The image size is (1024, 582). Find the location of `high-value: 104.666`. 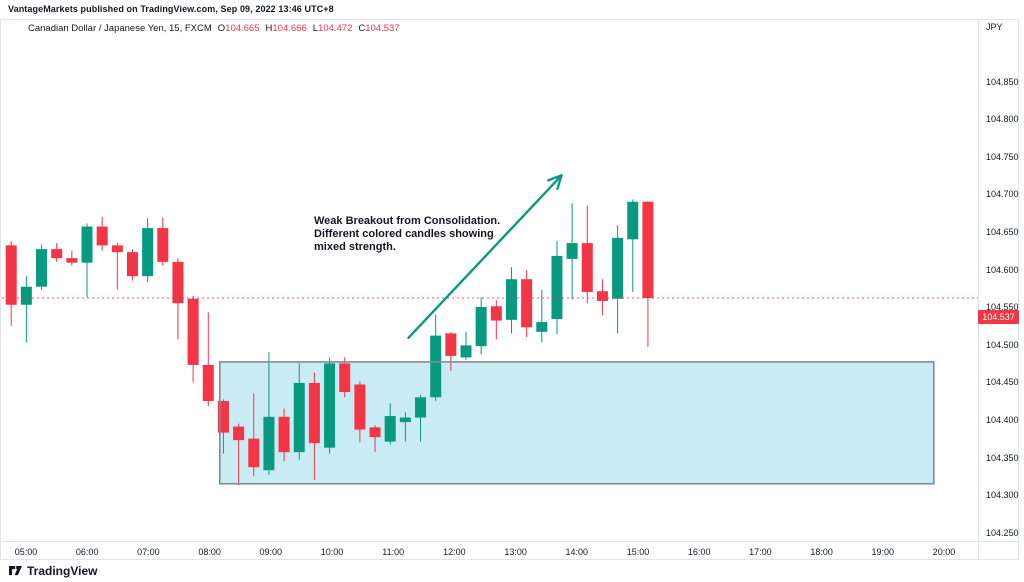

high-value: 104.666 is located at coordinates (289, 28).